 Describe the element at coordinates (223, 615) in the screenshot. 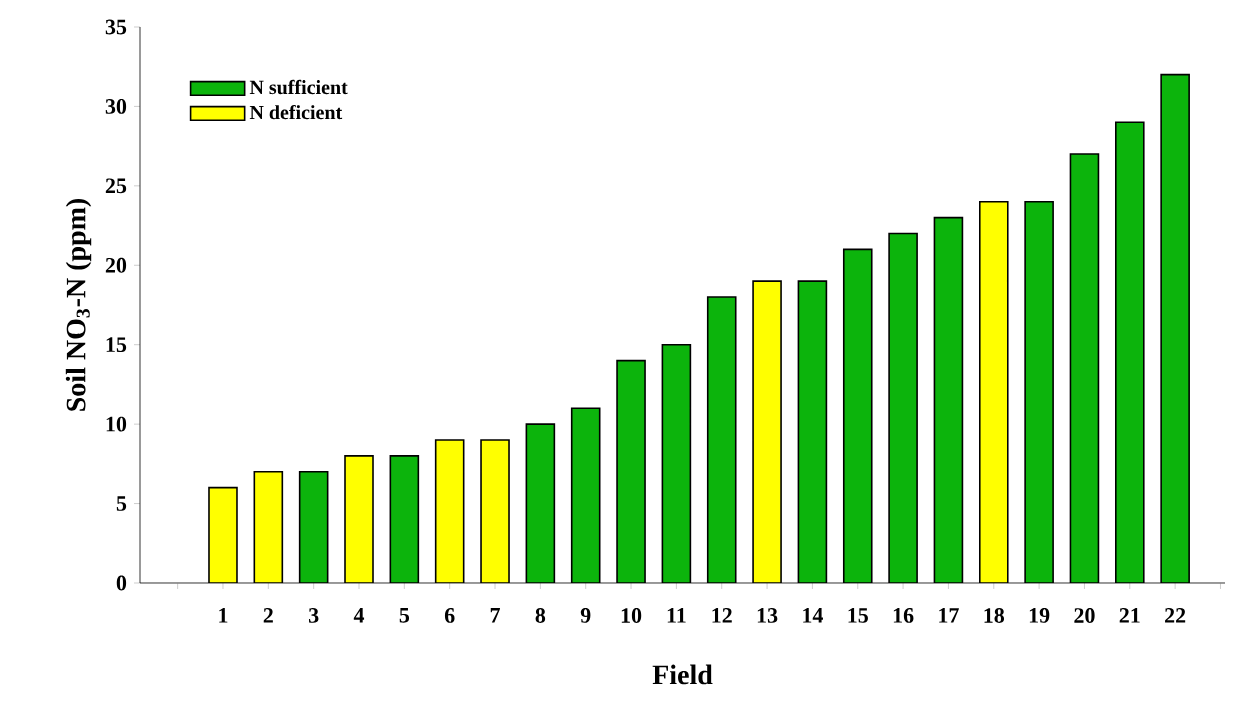

I see `x-tick-label: 1` at that location.